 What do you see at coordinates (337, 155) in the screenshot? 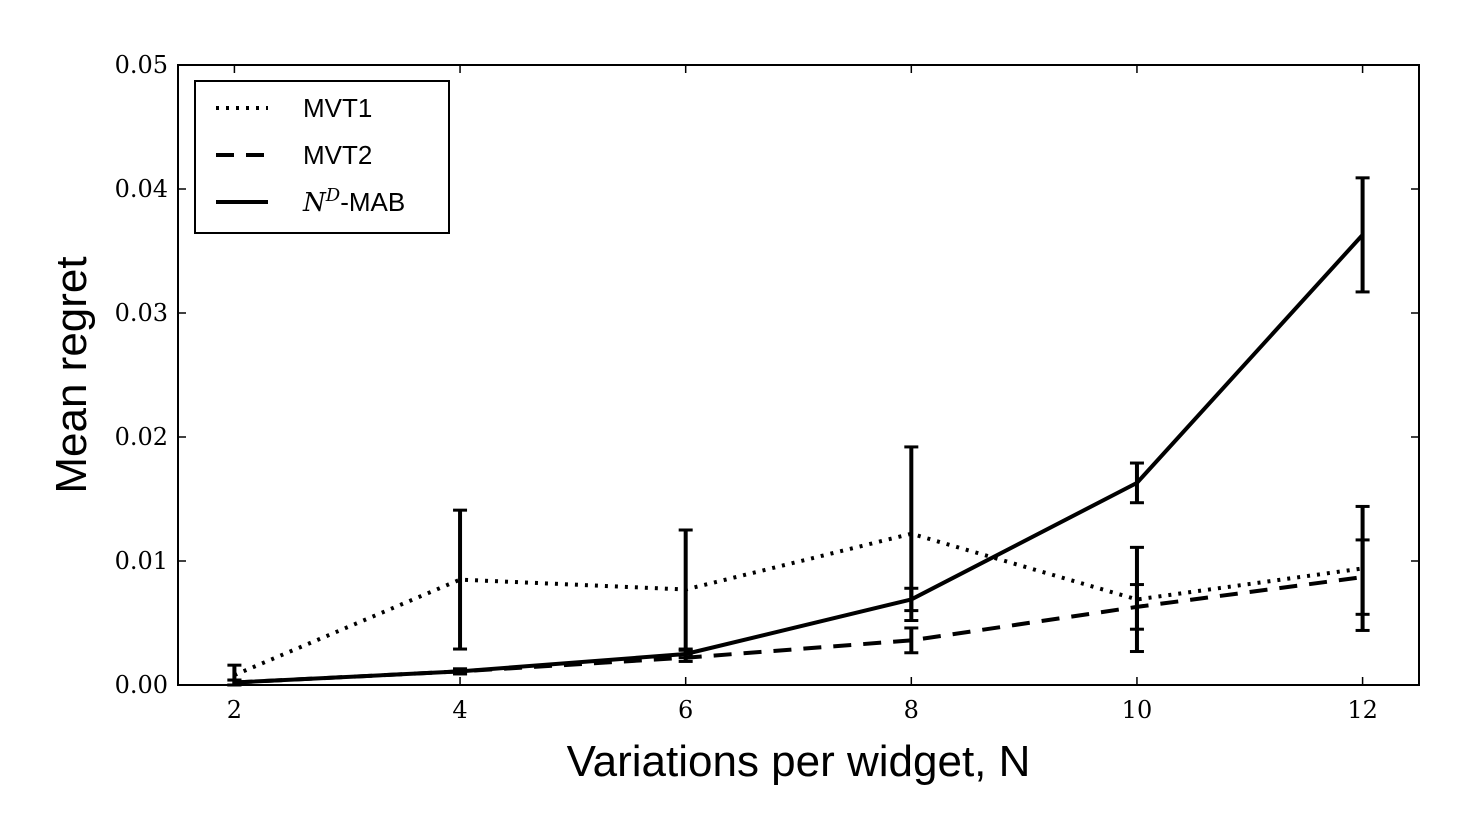
I see `legend-label-mvt2: MVT2` at bounding box center [337, 155].